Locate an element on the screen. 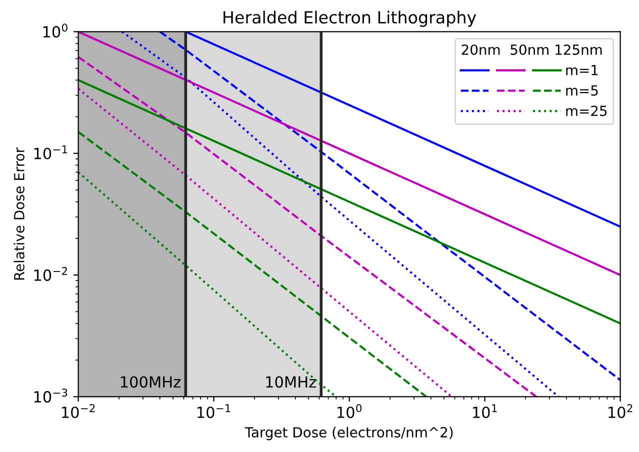 Image resolution: width=639 pixels, height=452 pixels. y-tick-label: 10$^{−2}$ is located at coordinates (50, 273).